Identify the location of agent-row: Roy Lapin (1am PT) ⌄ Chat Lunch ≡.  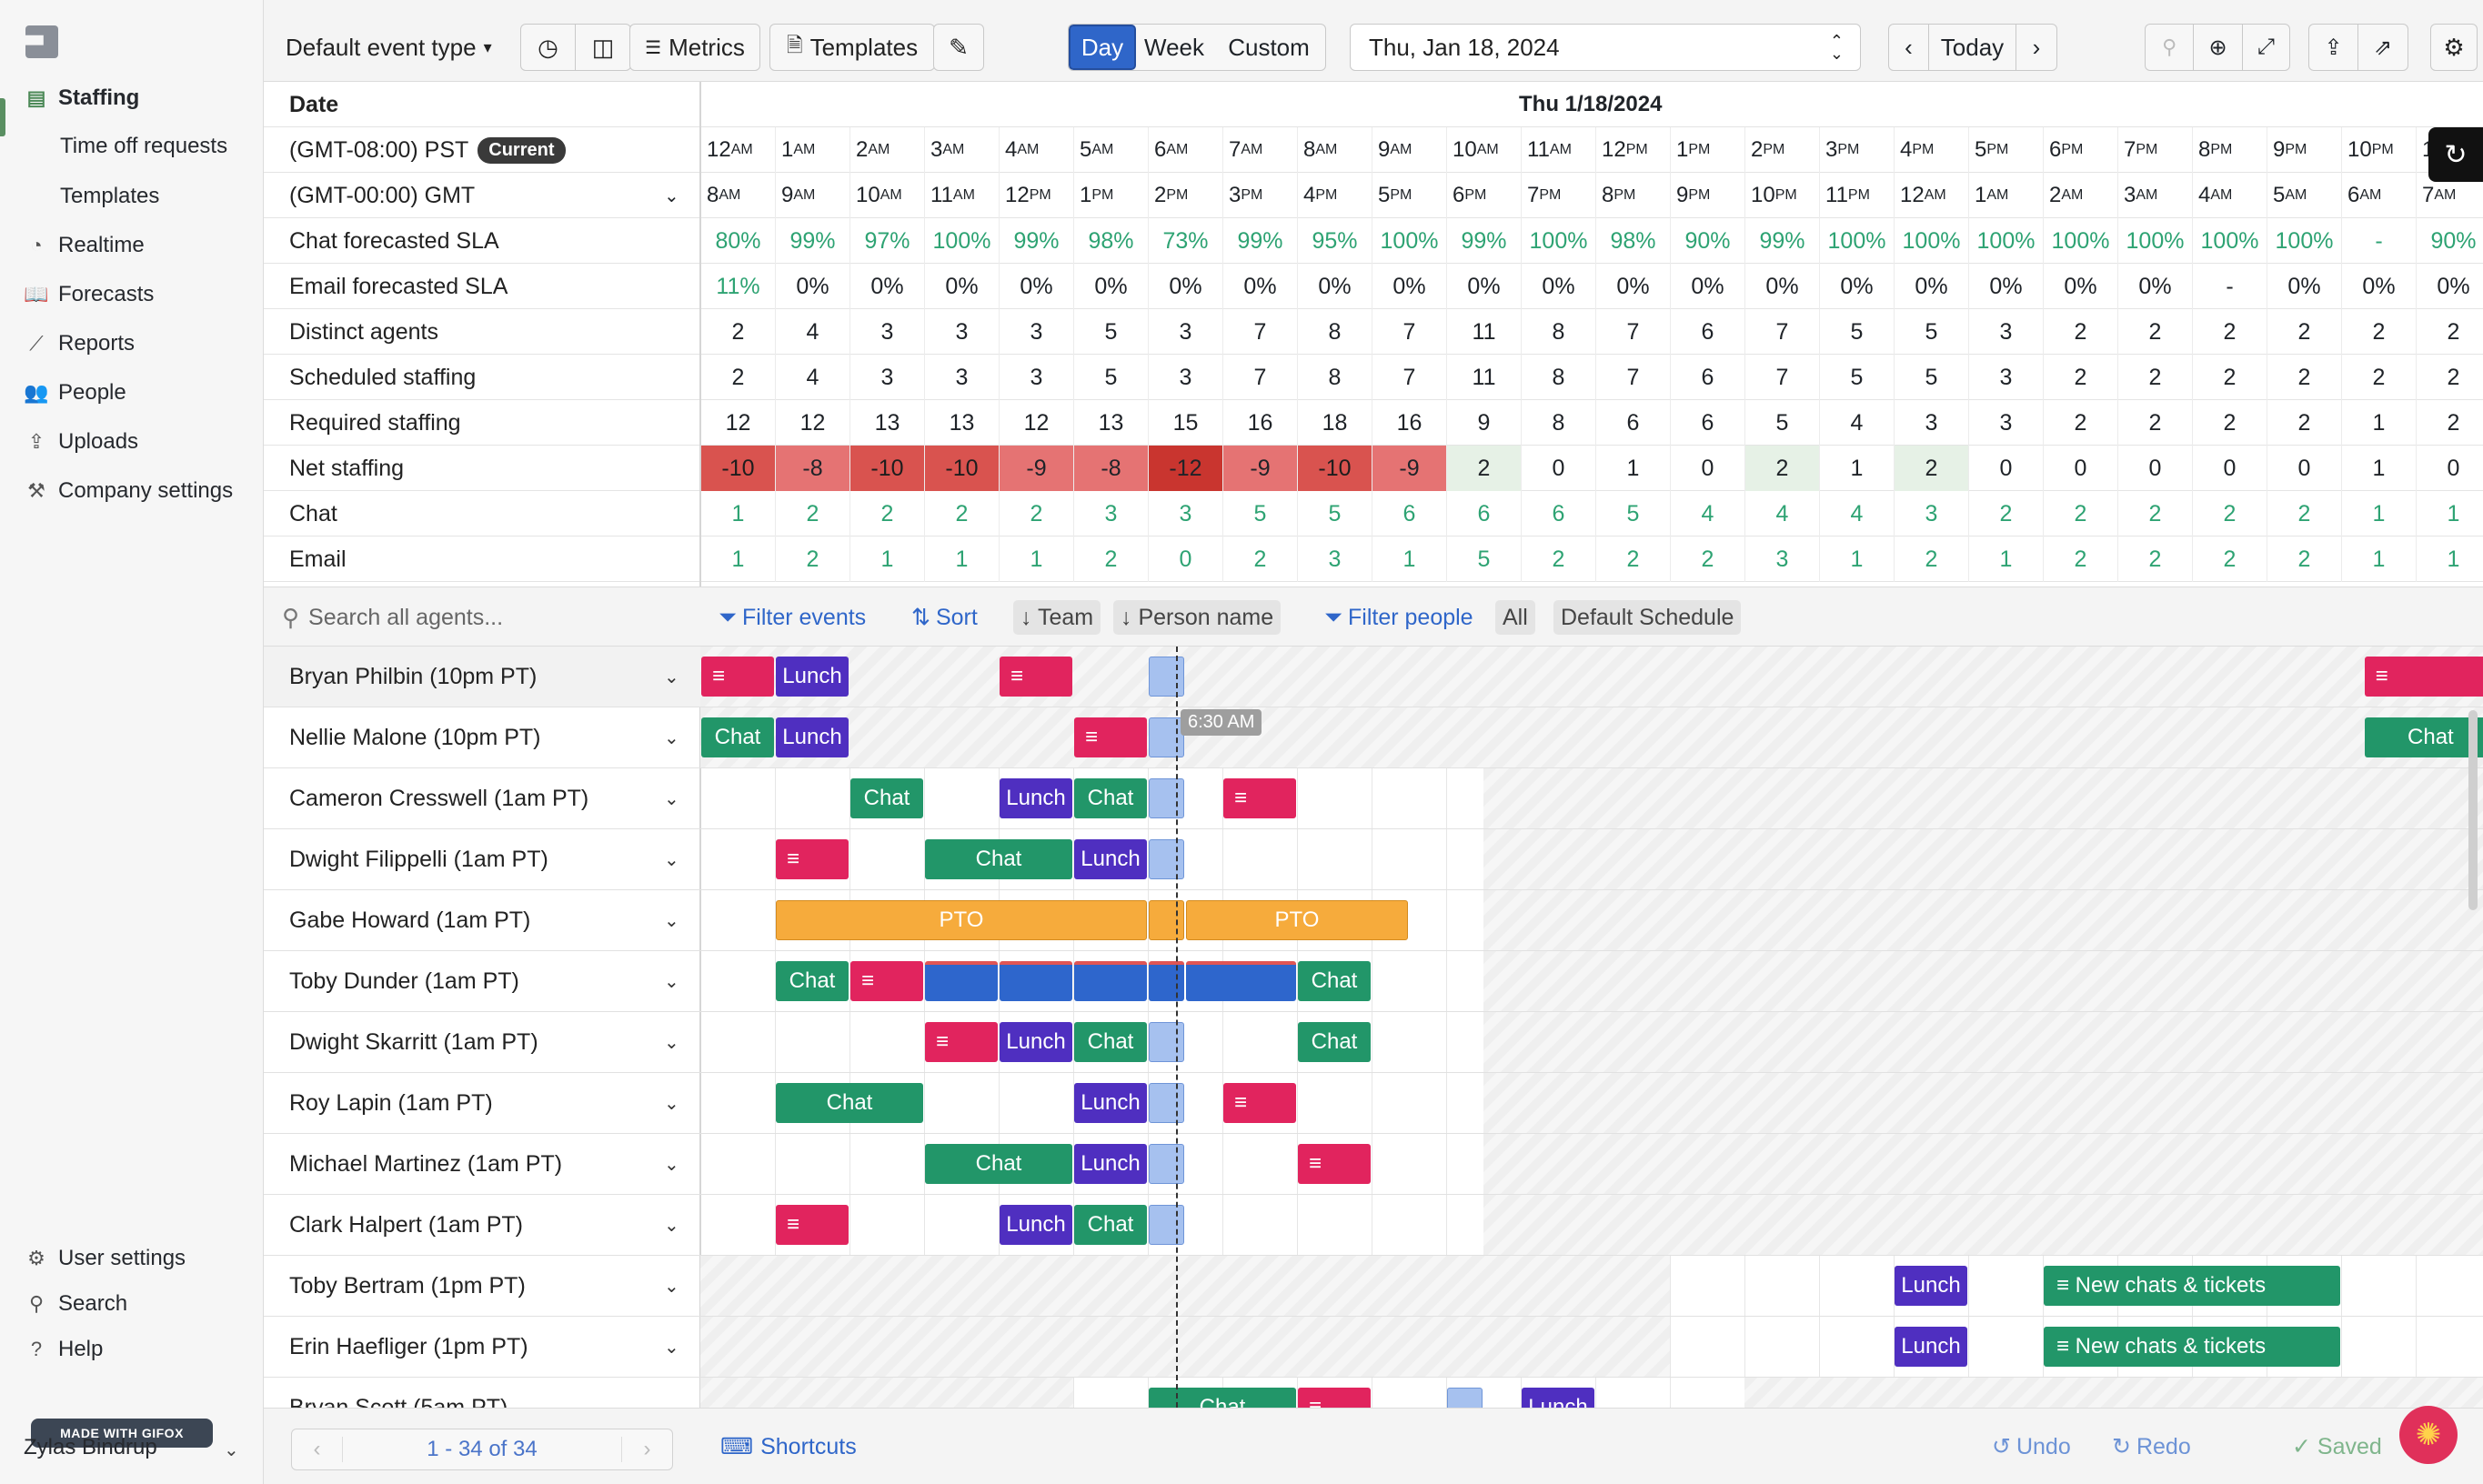
(1373, 1103).